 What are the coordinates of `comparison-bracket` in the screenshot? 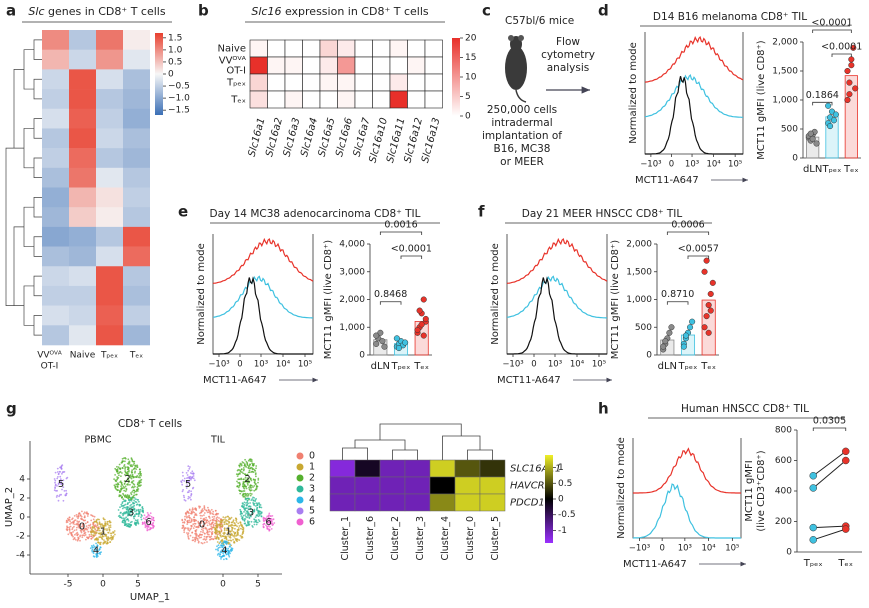 It's located at (401, 233).